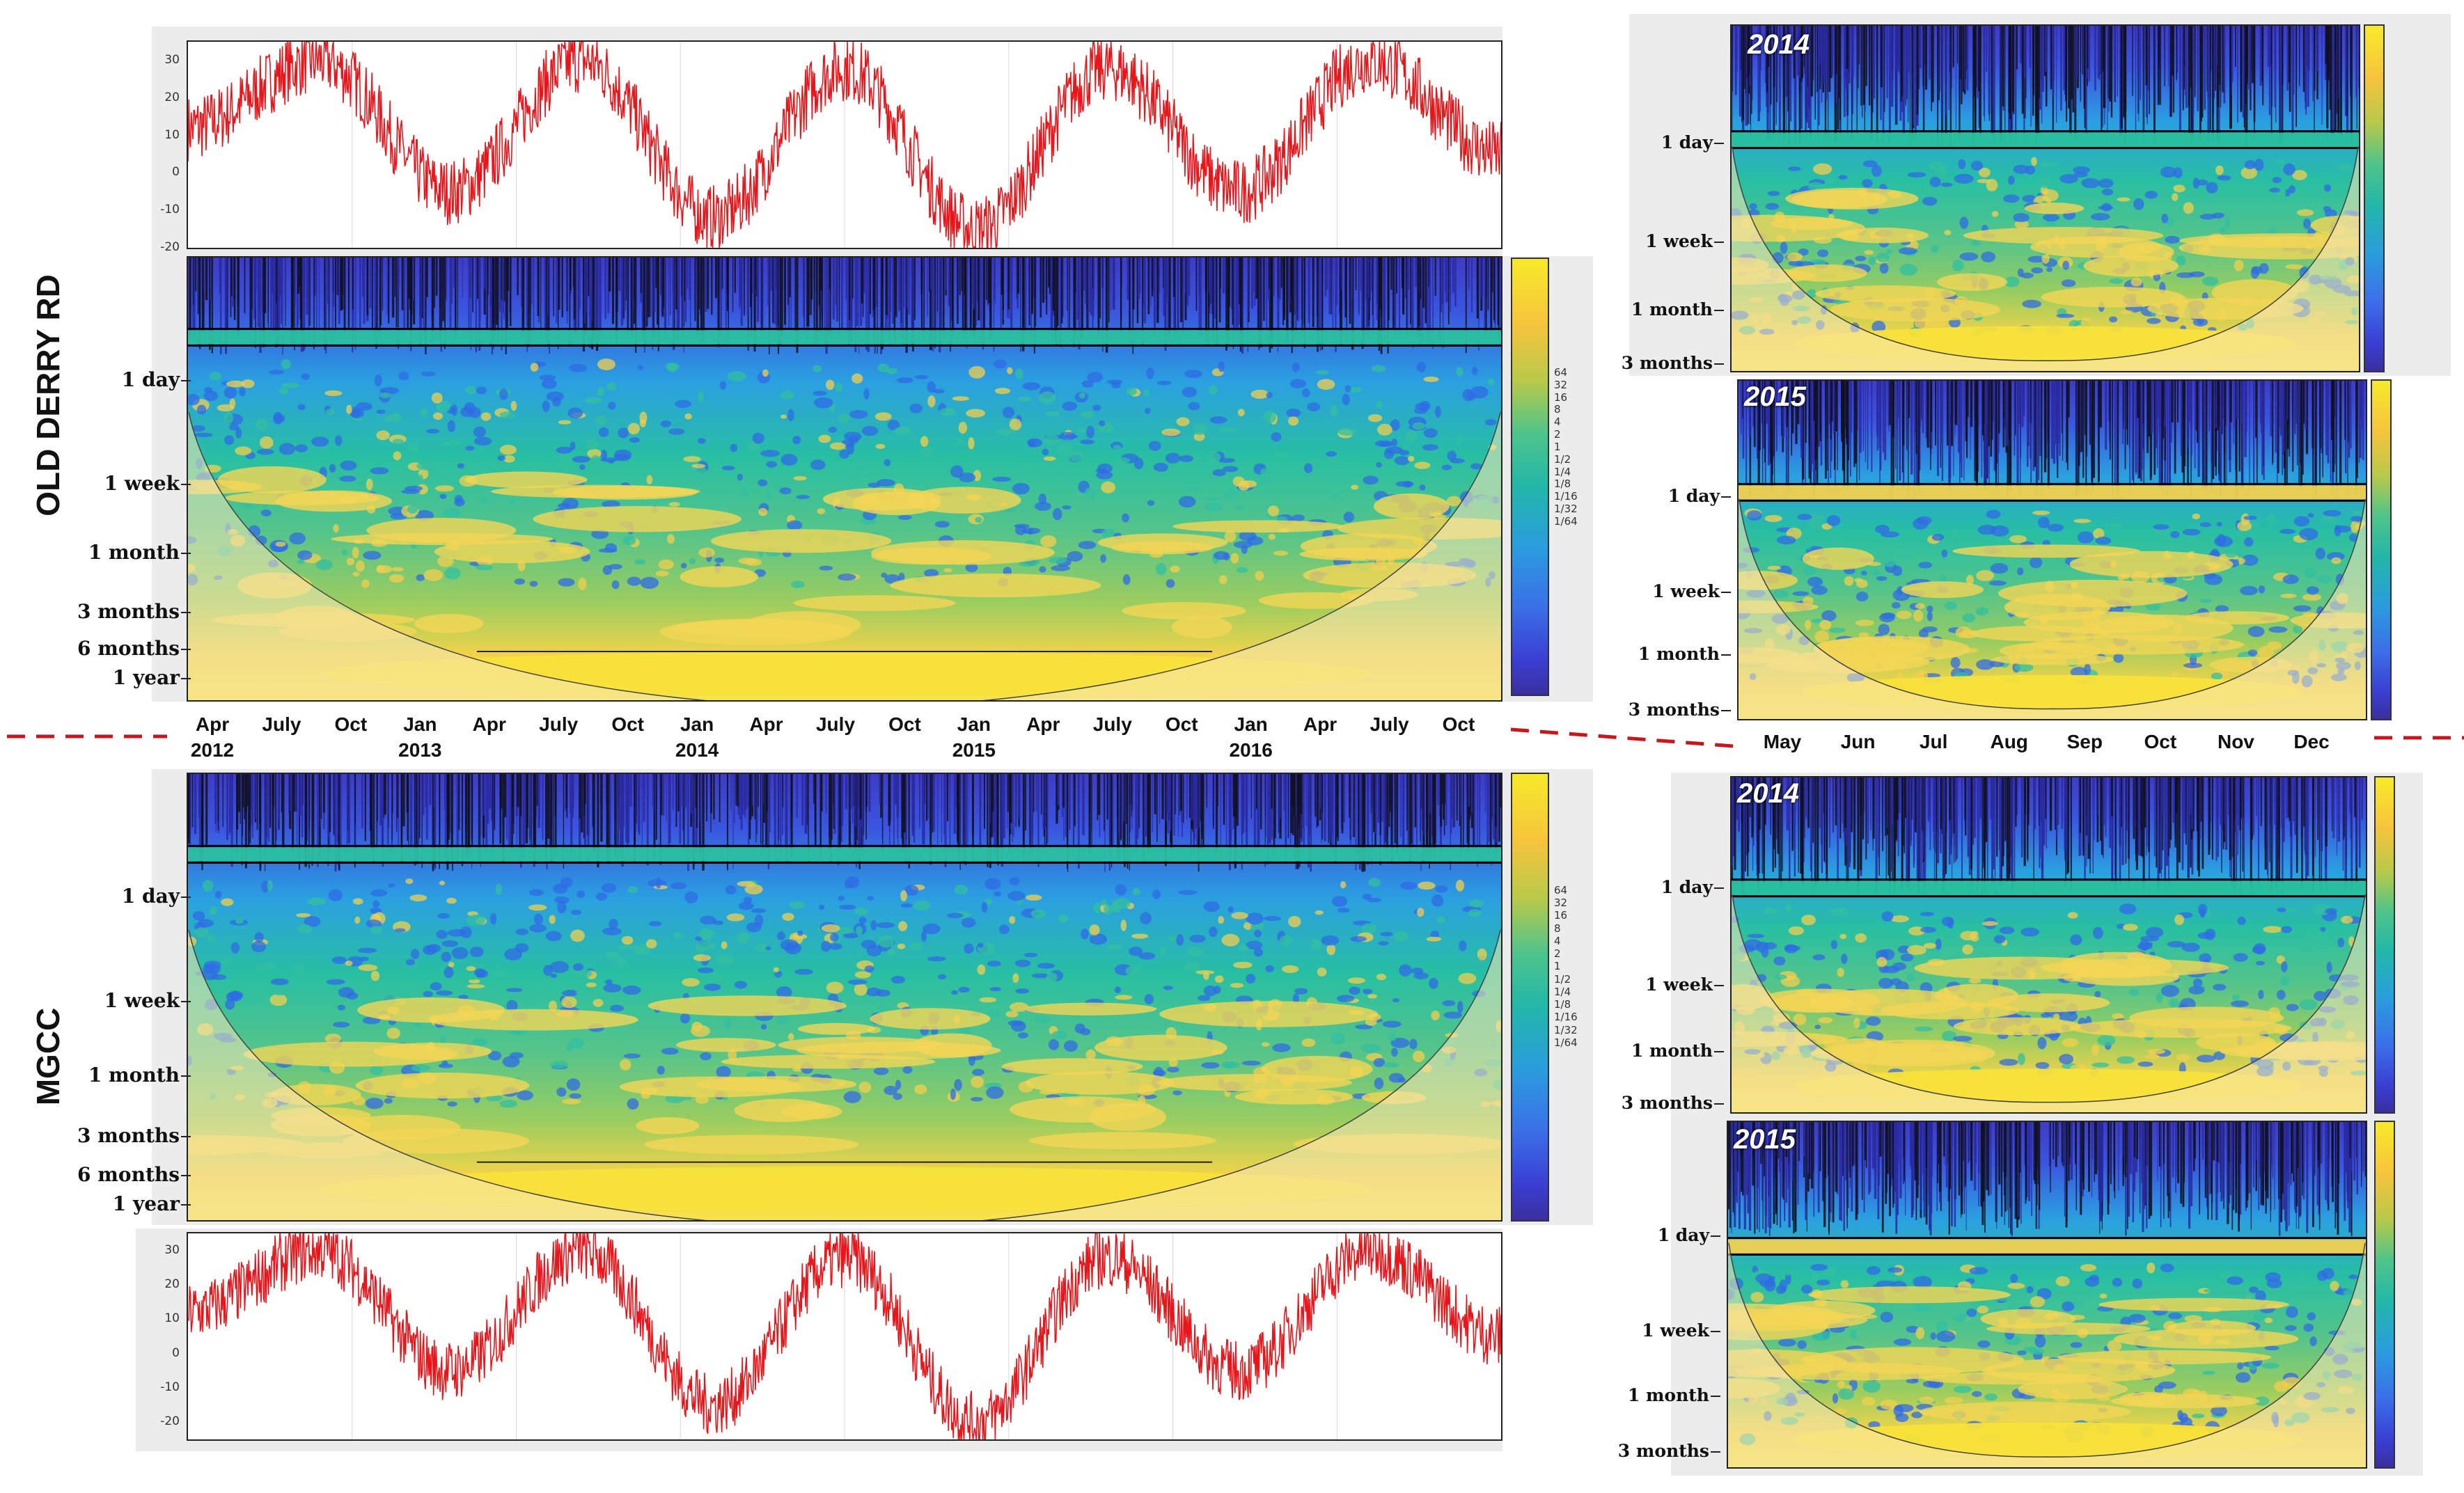 This screenshot has width=2464, height=1493. What do you see at coordinates (1768, 793) in the screenshot?
I see `year-label-mgcc-2014: 2014` at bounding box center [1768, 793].